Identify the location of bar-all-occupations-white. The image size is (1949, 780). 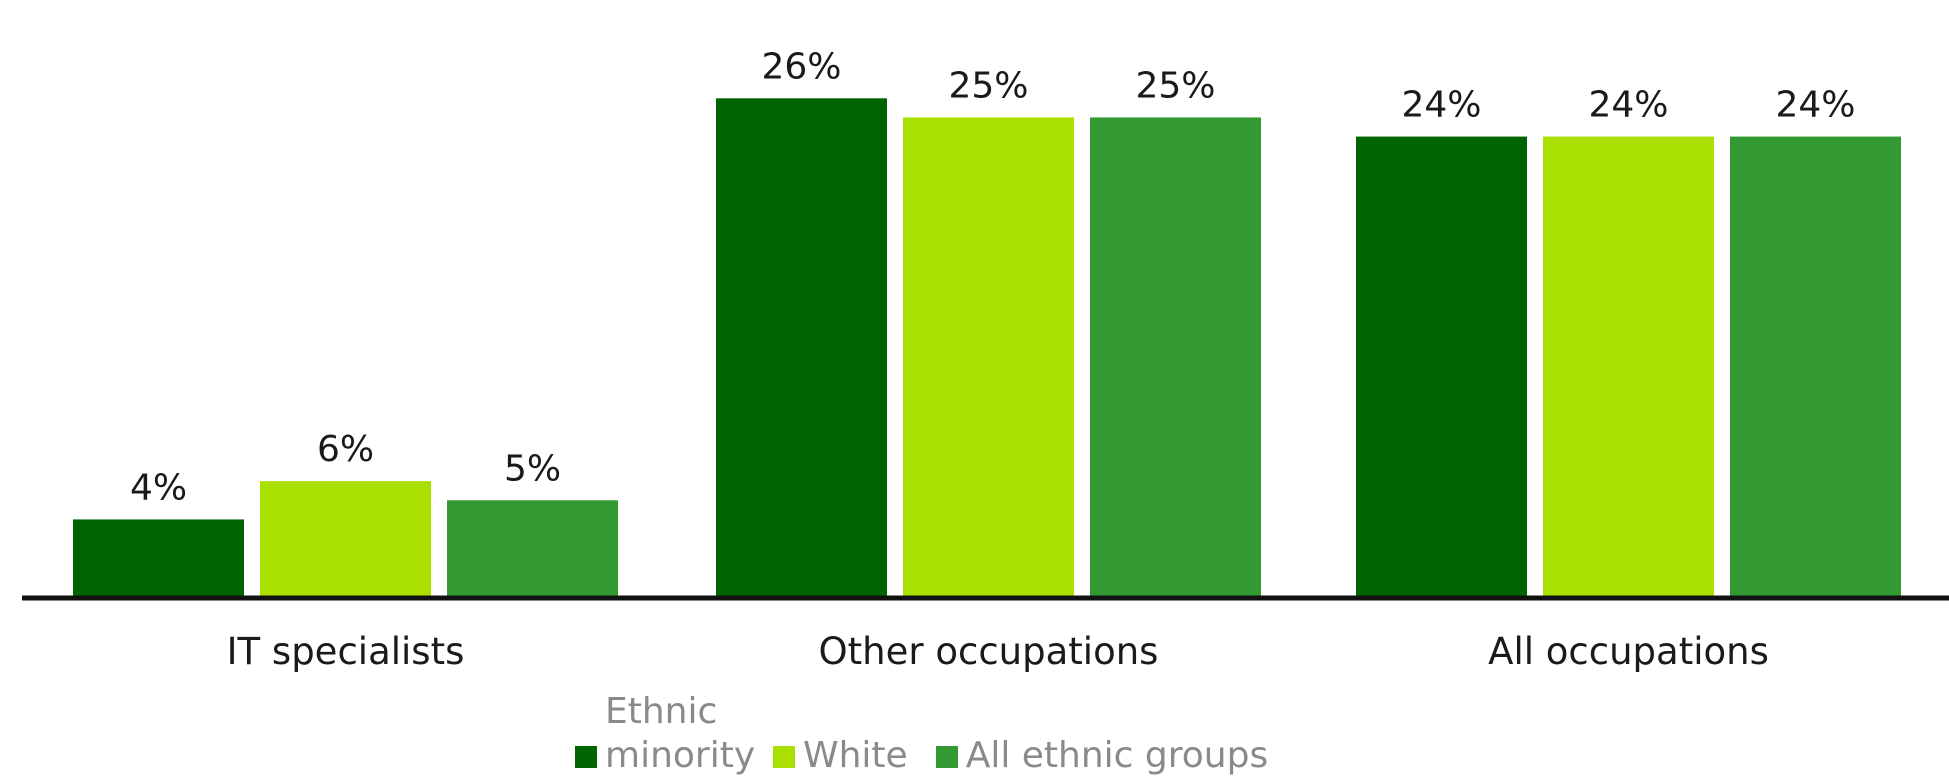
(1628, 366).